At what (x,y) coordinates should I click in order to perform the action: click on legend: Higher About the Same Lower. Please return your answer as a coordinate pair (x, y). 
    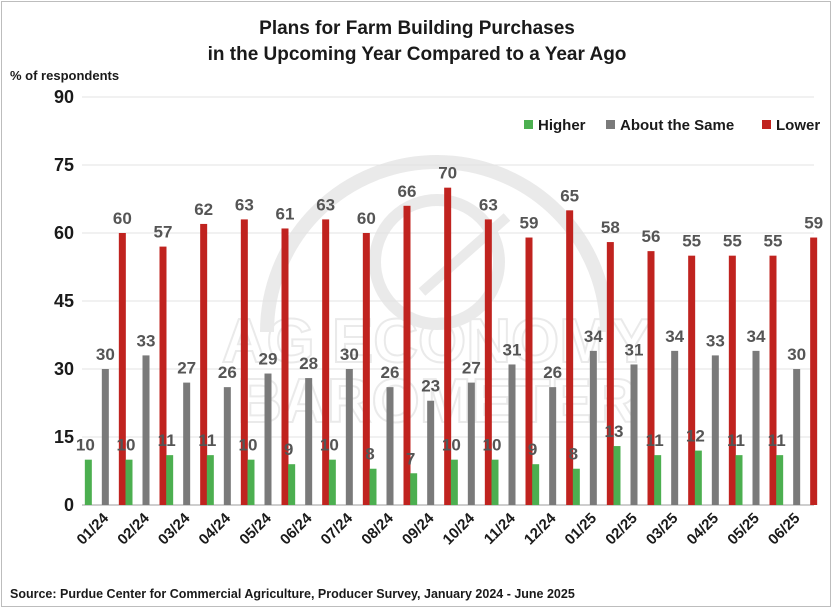
    Looking at the image, I should click on (672, 125).